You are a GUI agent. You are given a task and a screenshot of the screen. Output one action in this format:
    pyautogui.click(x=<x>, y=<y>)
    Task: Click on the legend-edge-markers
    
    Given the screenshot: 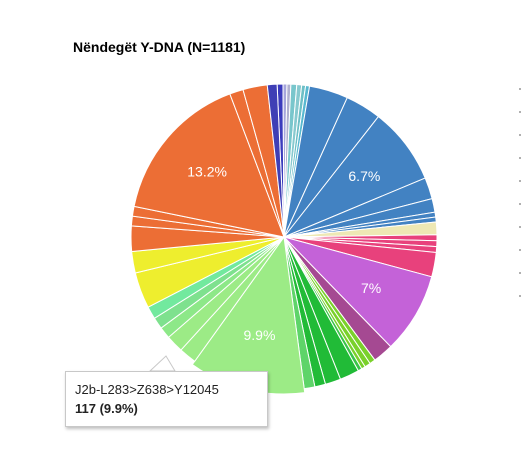 What is the action you would take?
    pyautogui.click(x=520, y=233)
    